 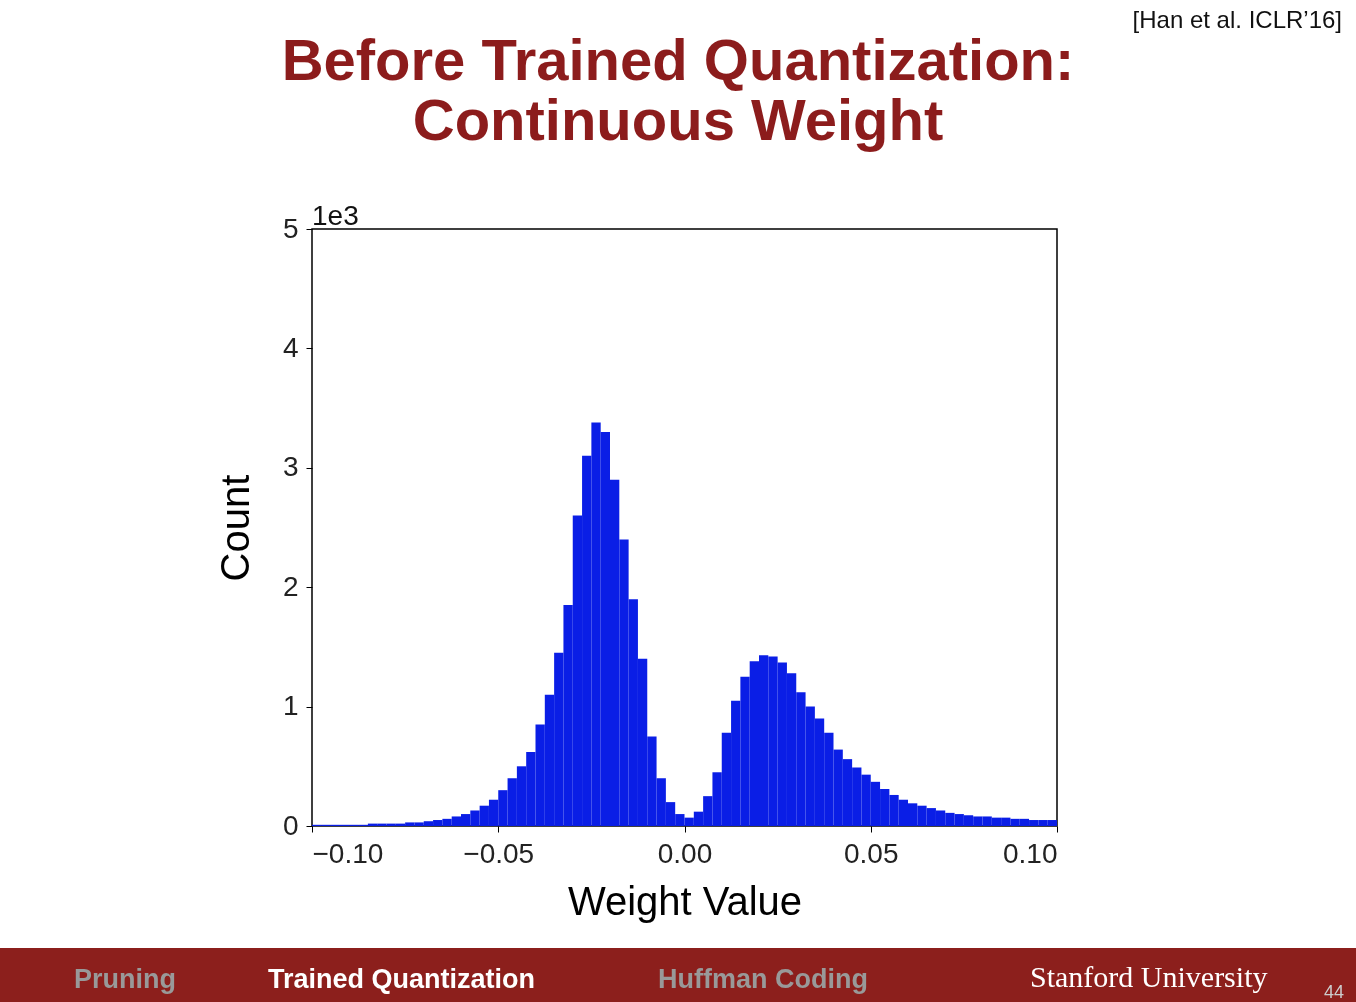 What do you see at coordinates (402, 979) in the screenshot?
I see `text: Trained Quantization` at bounding box center [402, 979].